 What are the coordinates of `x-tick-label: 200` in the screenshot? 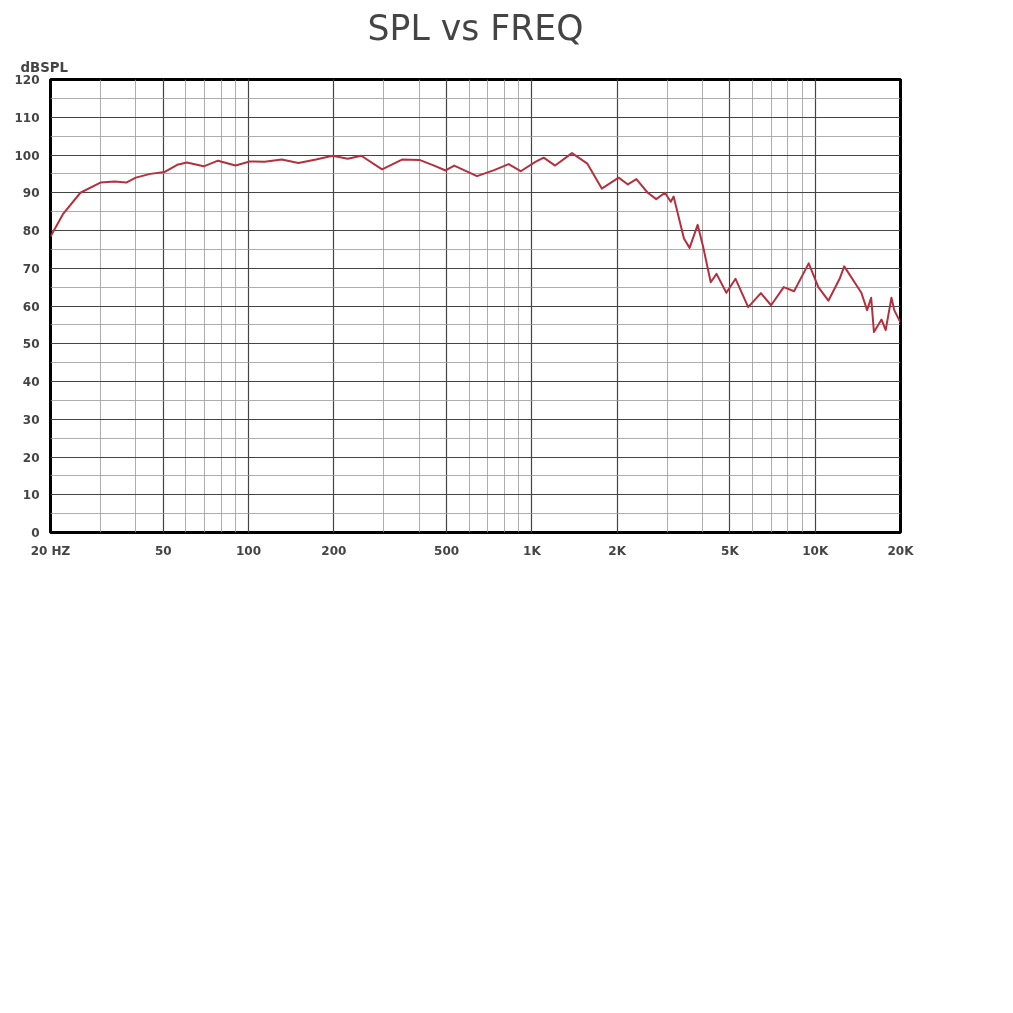 It's located at (334, 550).